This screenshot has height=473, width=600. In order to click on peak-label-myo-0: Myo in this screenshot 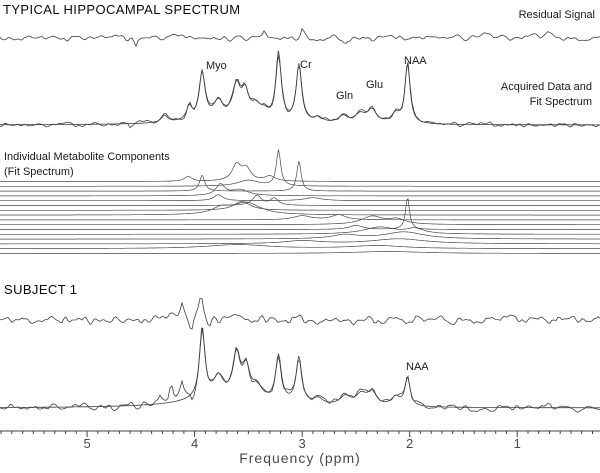, I will do `click(216, 66)`.